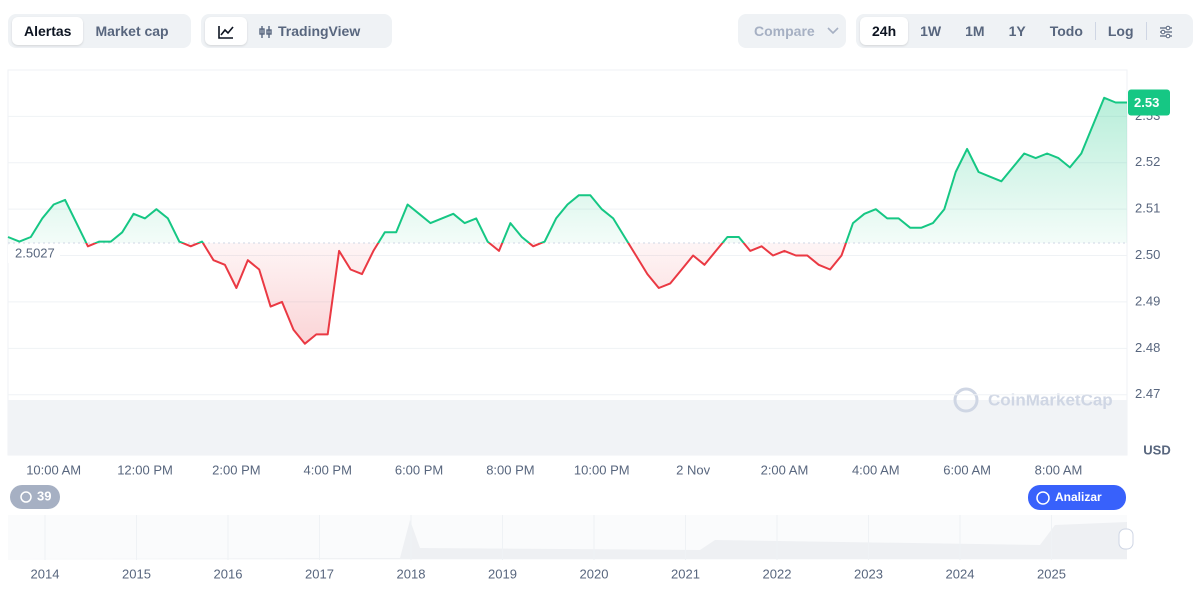 The height and width of the screenshot is (612, 1200). What do you see at coordinates (1126, 539) in the screenshot?
I see `navigator-handle` at bounding box center [1126, 539].